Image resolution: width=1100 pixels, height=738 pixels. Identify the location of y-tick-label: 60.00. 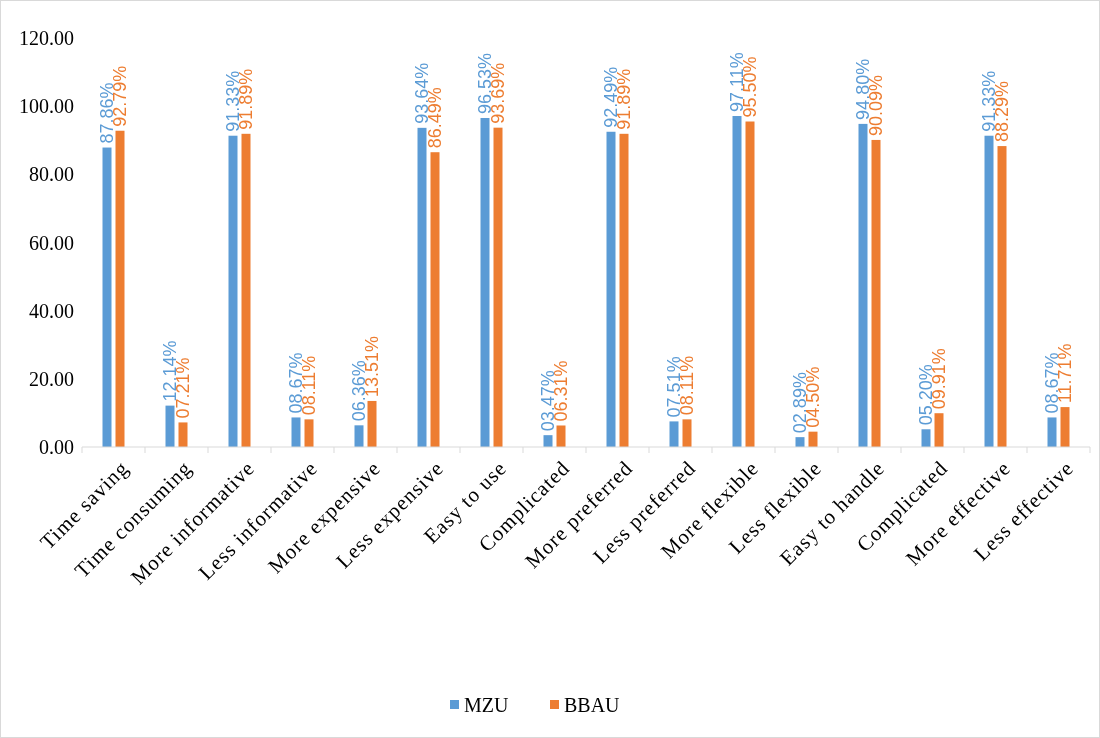
(51, 242).